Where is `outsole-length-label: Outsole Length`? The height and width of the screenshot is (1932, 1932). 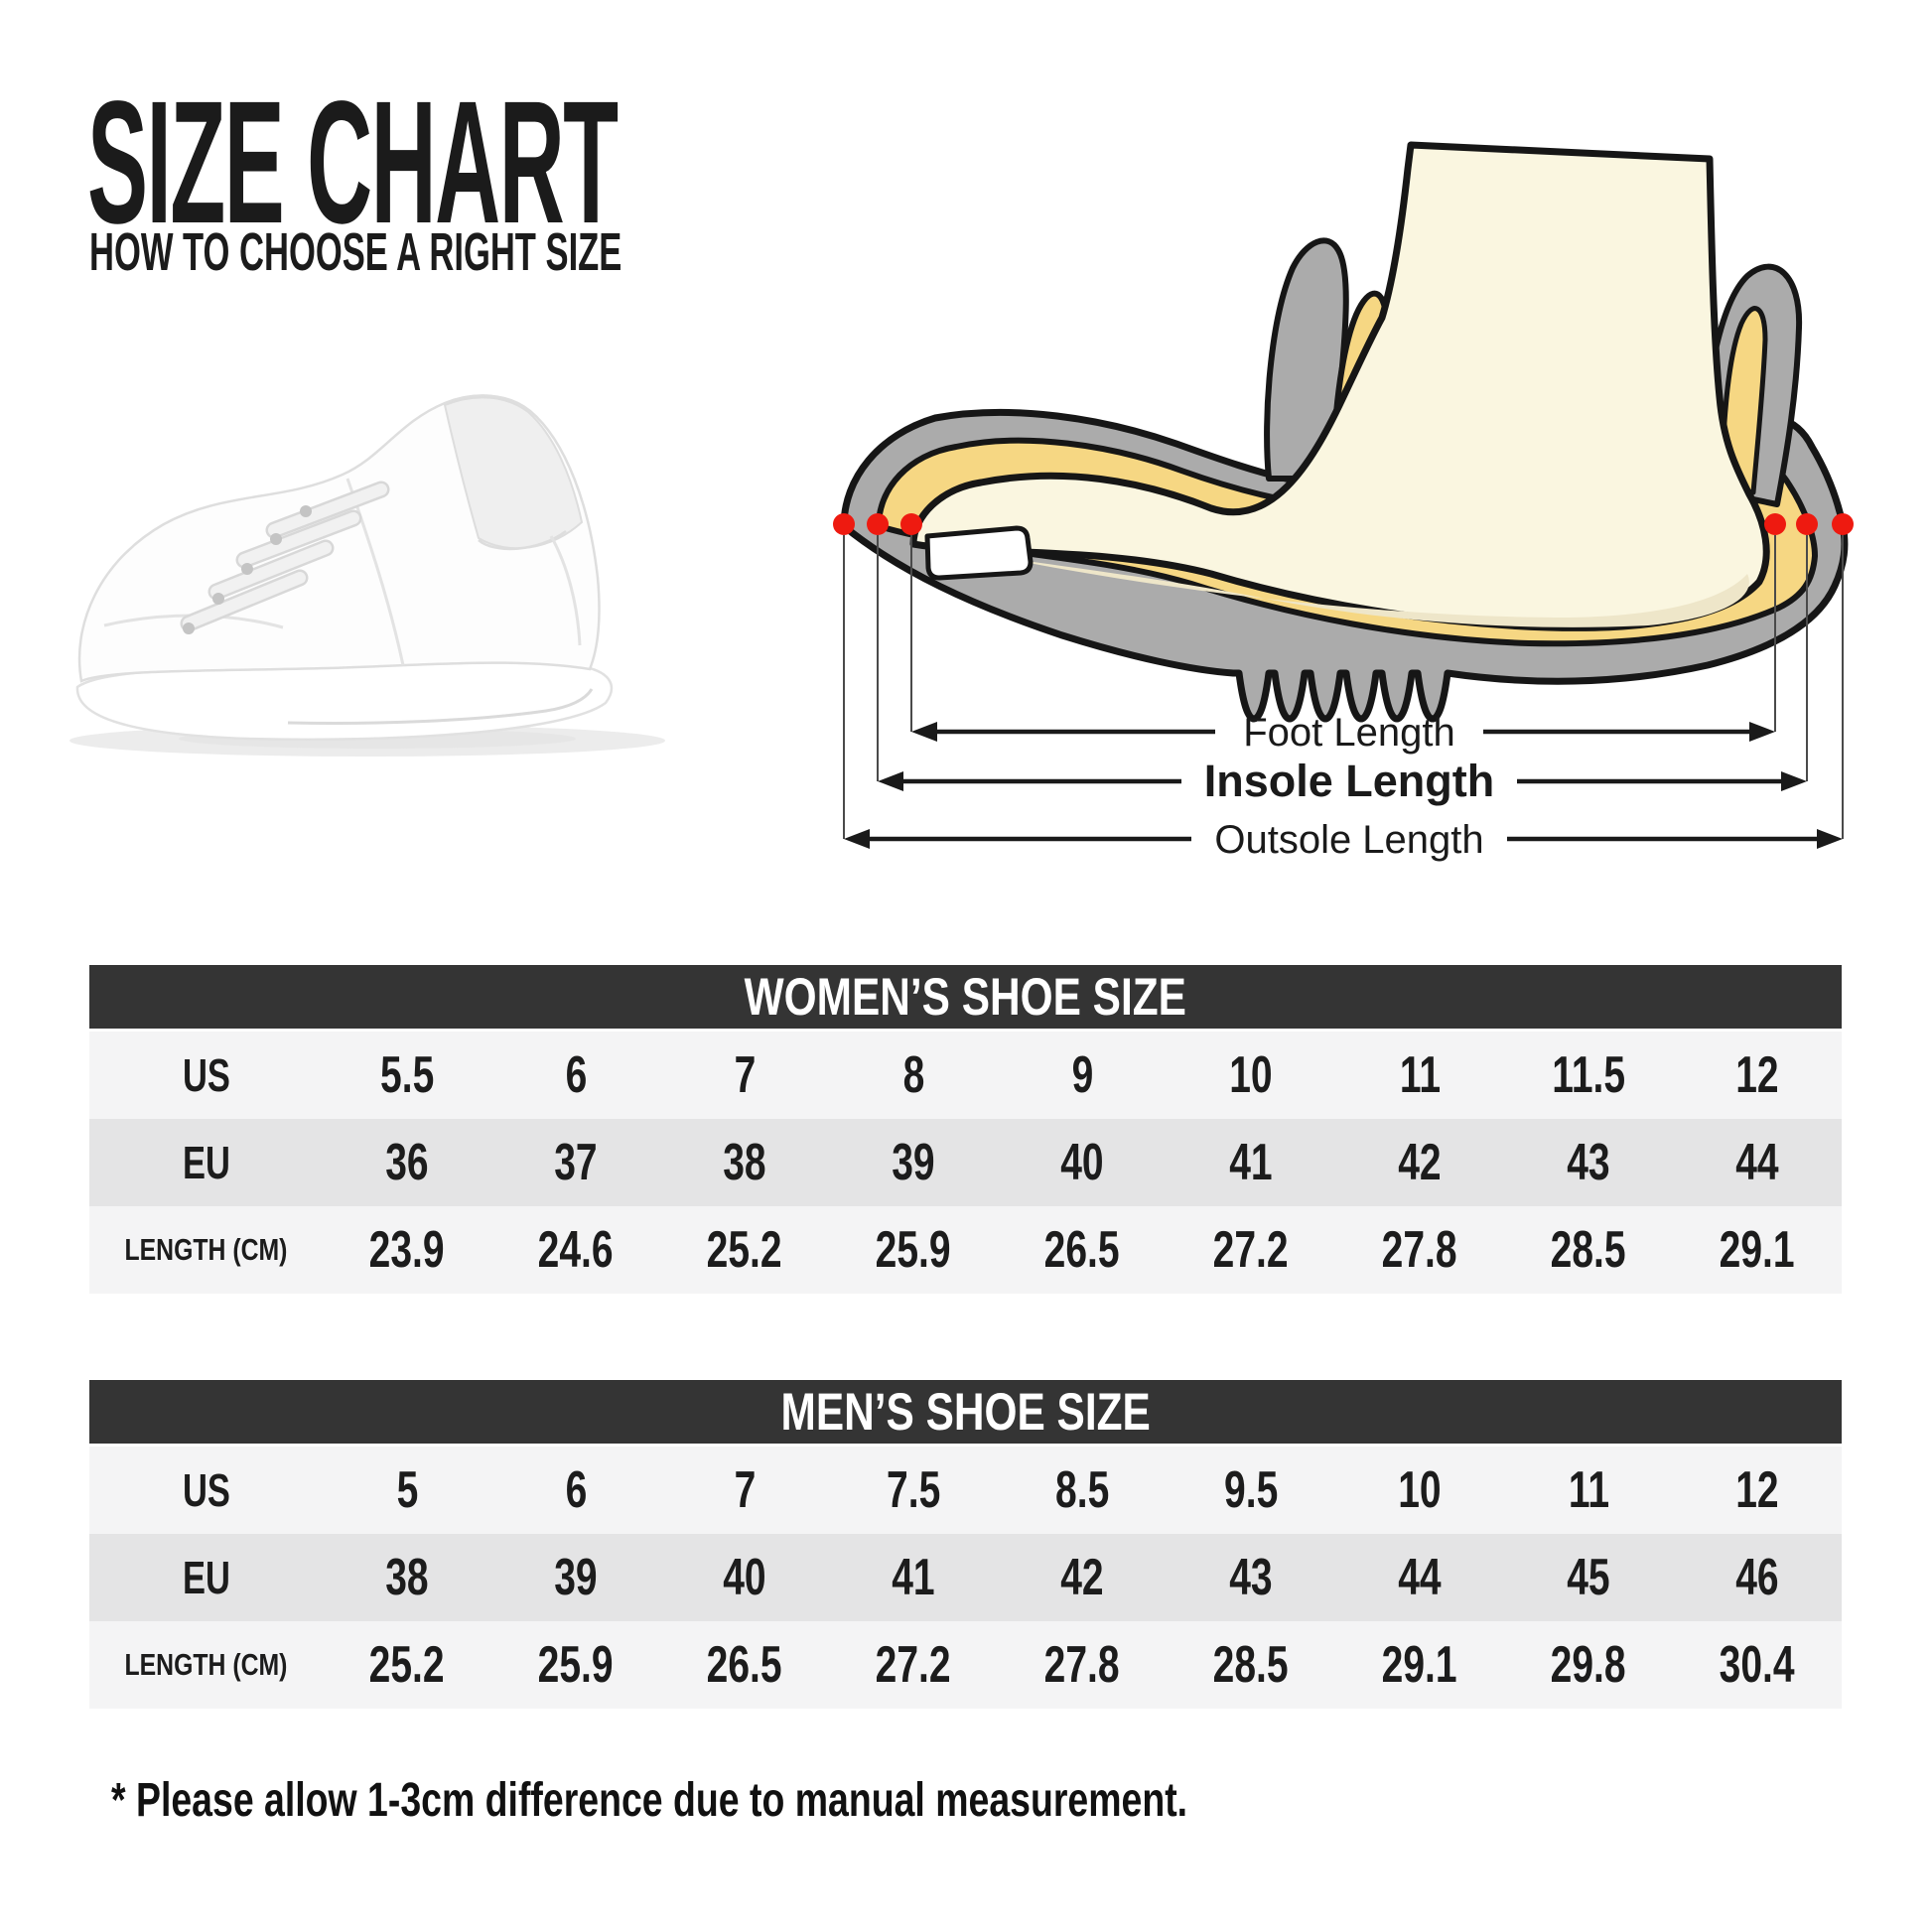
outsole-length-label: Outsole Length is located at coordinates (1348, 840).